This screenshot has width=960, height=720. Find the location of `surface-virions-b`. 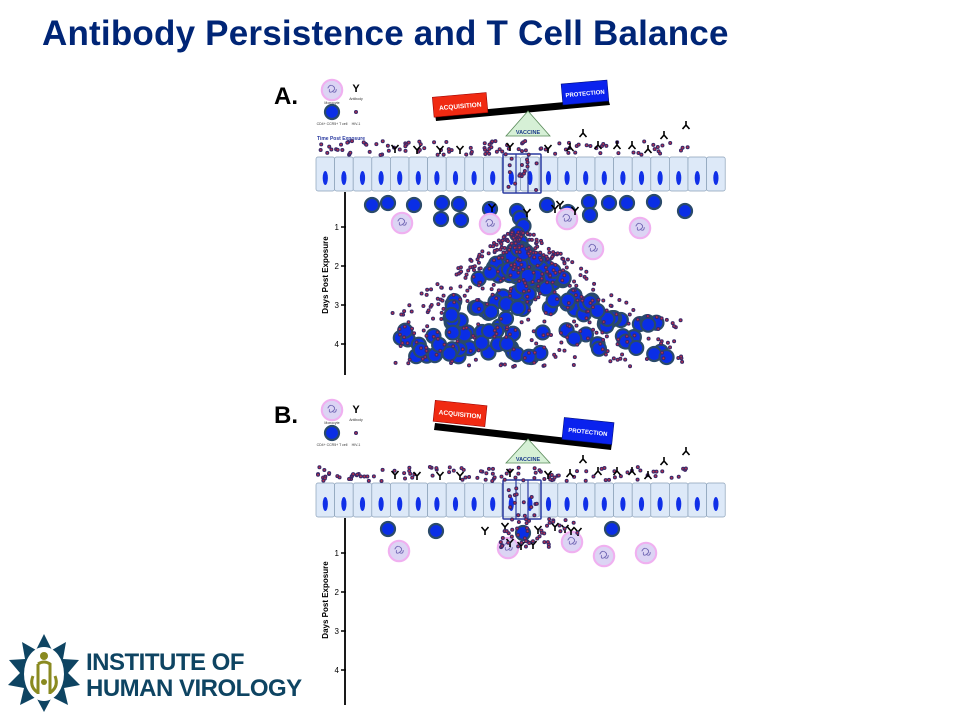

surface-virions-b is located at coordinates (503, 464).